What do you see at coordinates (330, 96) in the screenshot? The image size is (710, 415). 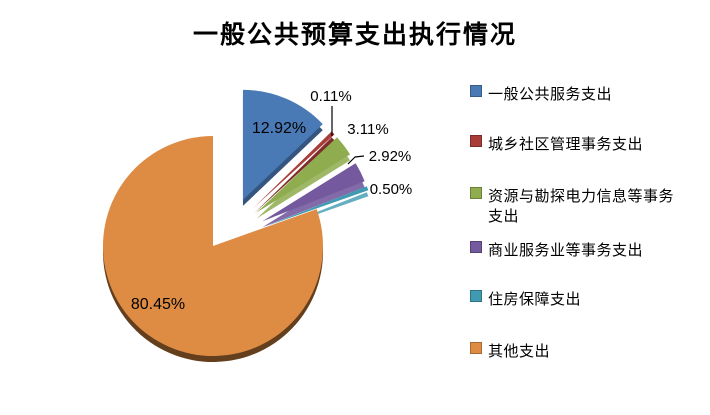 I see `slice-value-label-1: 0.11%` at bounding box center [330, 96].